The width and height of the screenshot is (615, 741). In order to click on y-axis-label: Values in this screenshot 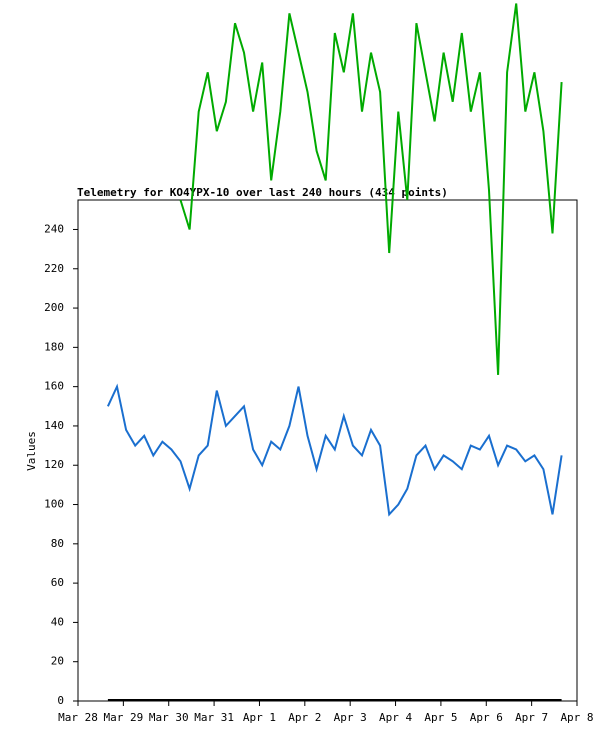, I will do `click(31, 451)`.